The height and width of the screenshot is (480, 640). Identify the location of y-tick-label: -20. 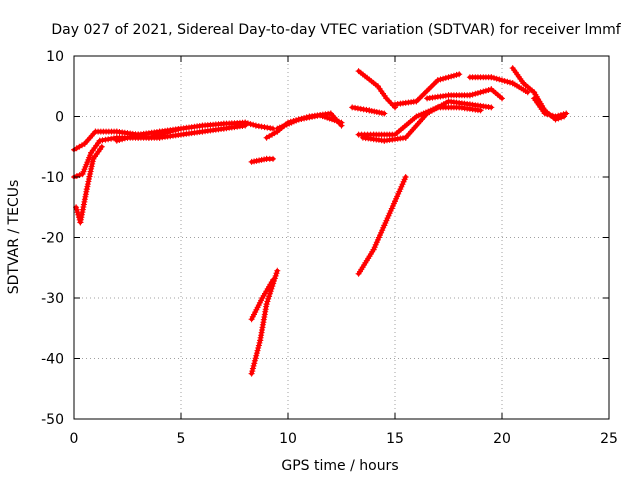
(52, 239).